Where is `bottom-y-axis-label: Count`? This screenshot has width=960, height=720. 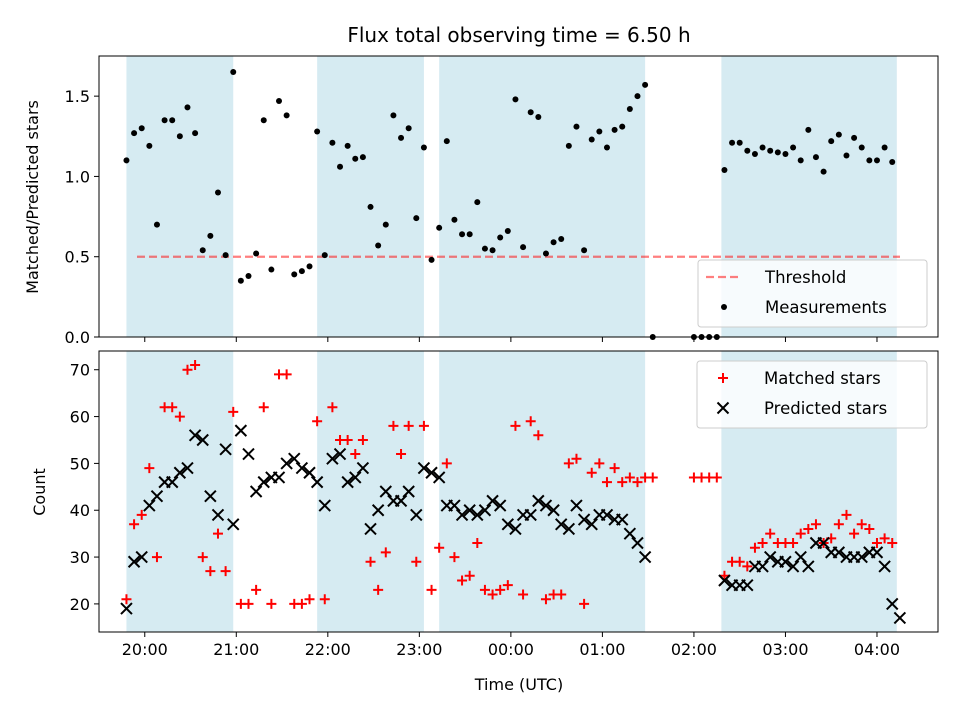 bottom-y-axis-label: Count is located at coordinates (39, 492).